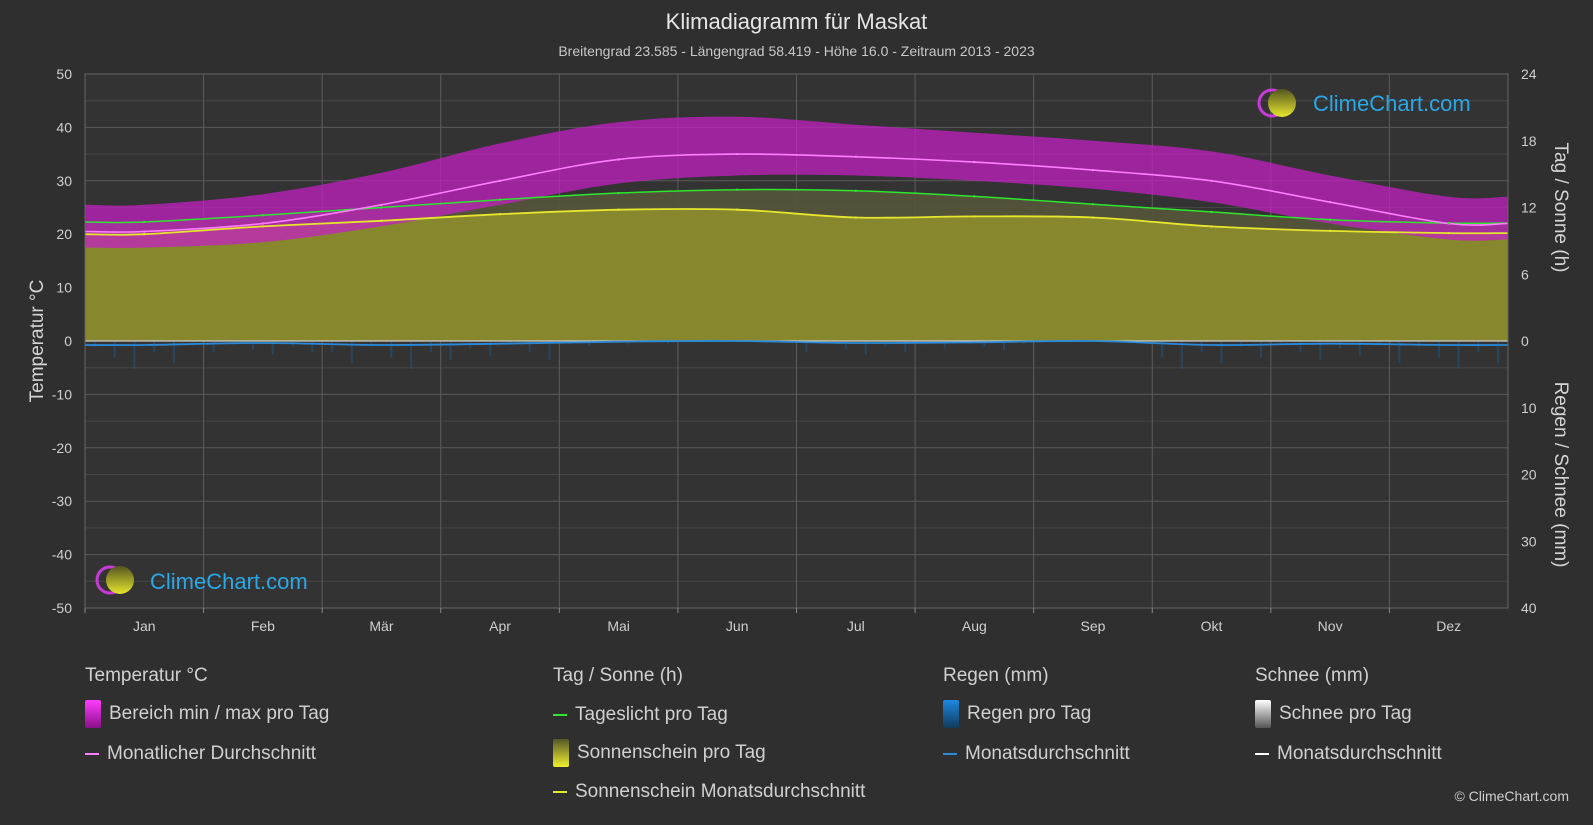 This screenshot has width=1593, height=825. I want to click on x-tick-label: Jul, so click(856, 626).